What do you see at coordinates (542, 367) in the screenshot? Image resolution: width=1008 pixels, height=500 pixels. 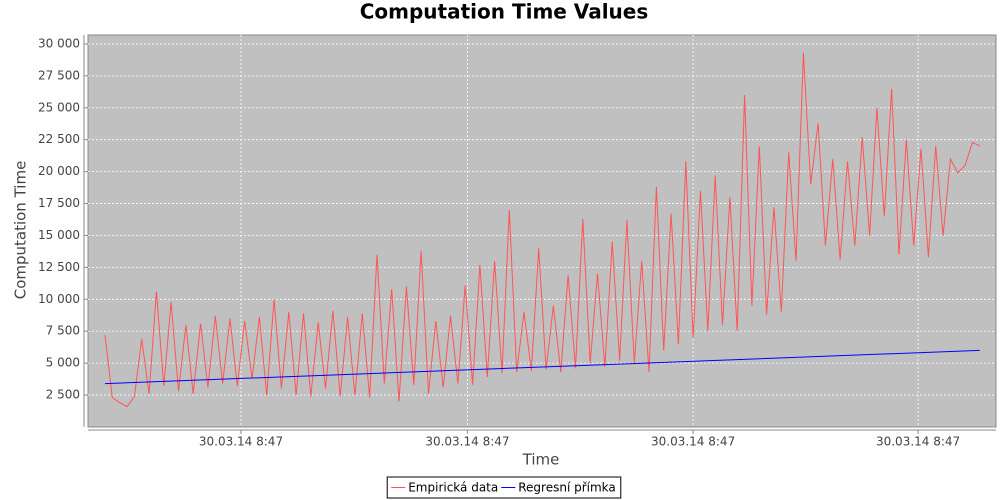 I see `data-line` at bounding box center [542, 367].